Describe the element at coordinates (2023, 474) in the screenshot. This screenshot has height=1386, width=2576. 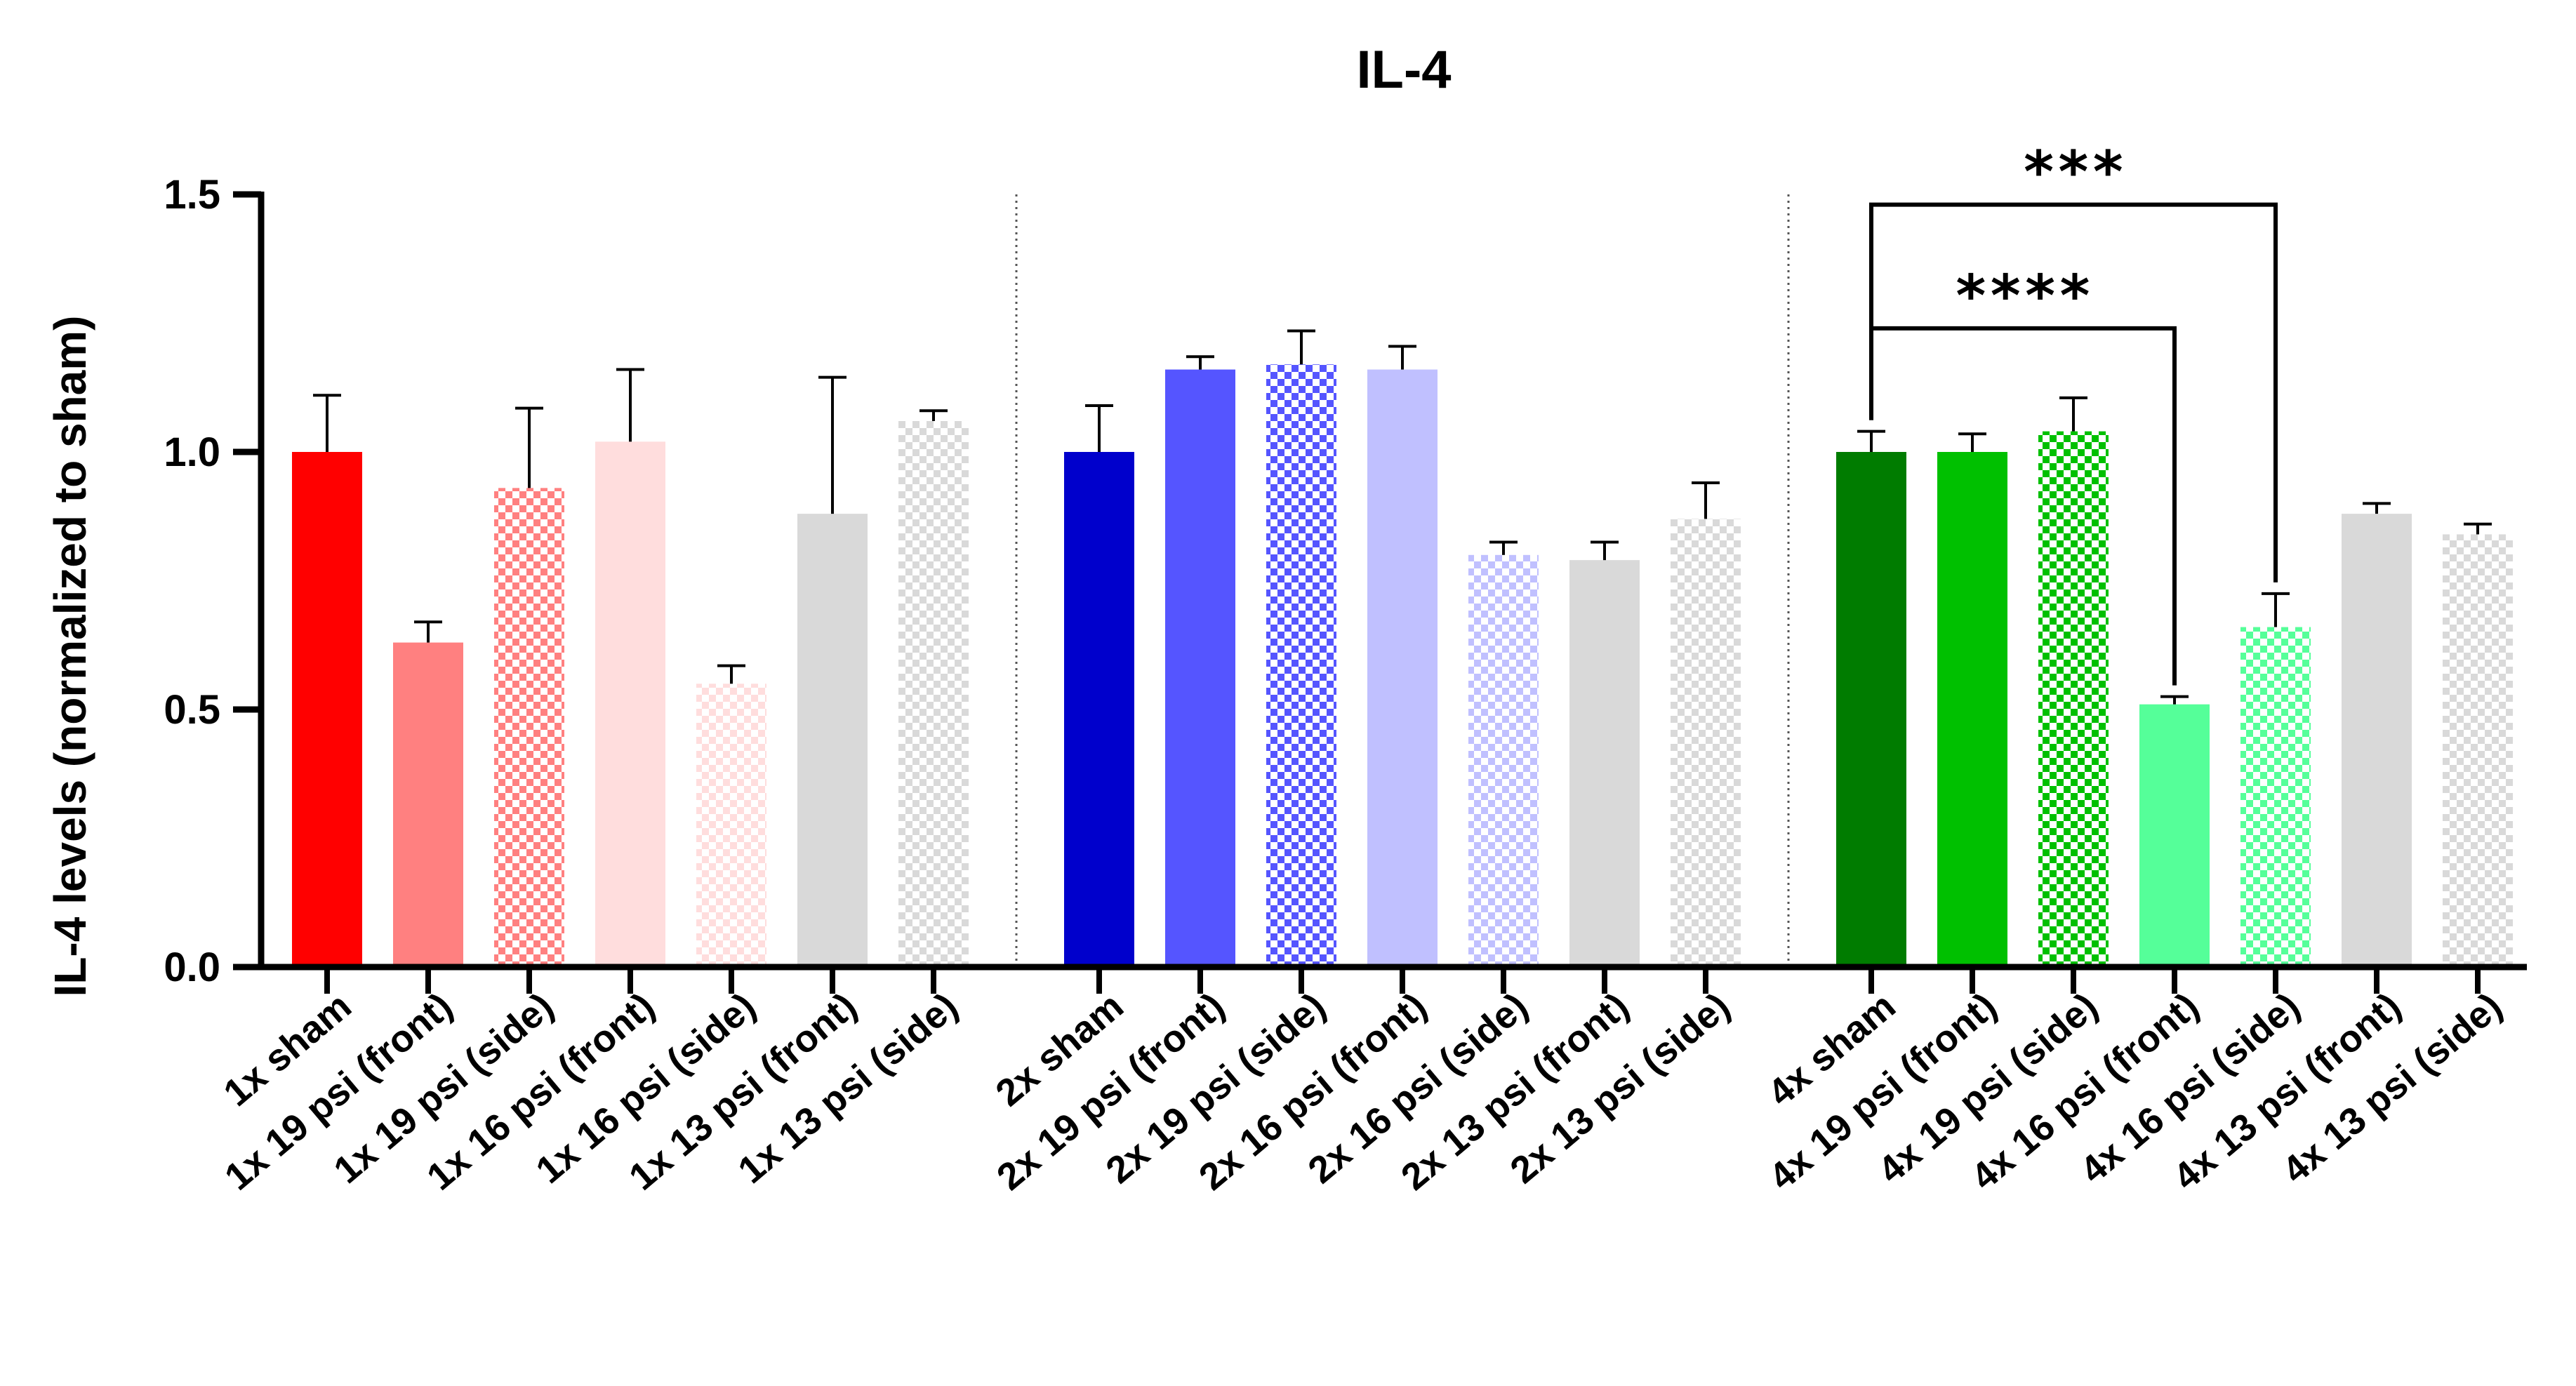
I see `significance-bracket: ****` at that location.